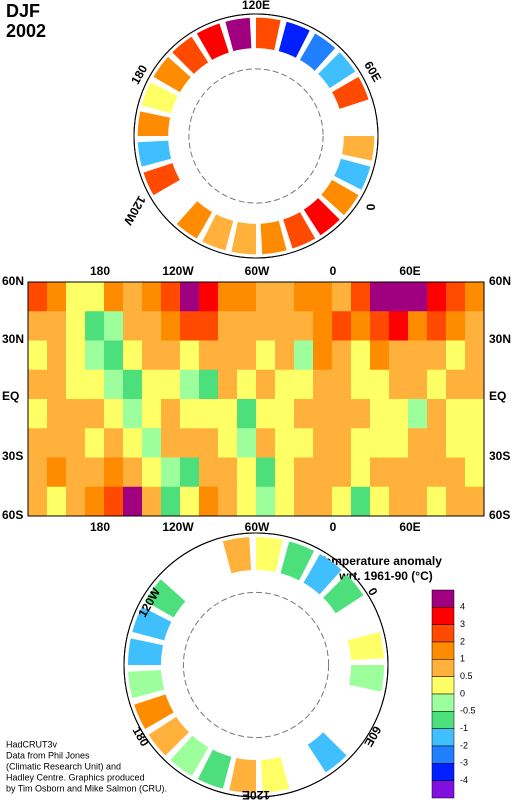 This screenshot has height=800, width=512. Describe the element at coordinates (462, 607) in the screenshot. I see `colorbar-label: 4` at that location.